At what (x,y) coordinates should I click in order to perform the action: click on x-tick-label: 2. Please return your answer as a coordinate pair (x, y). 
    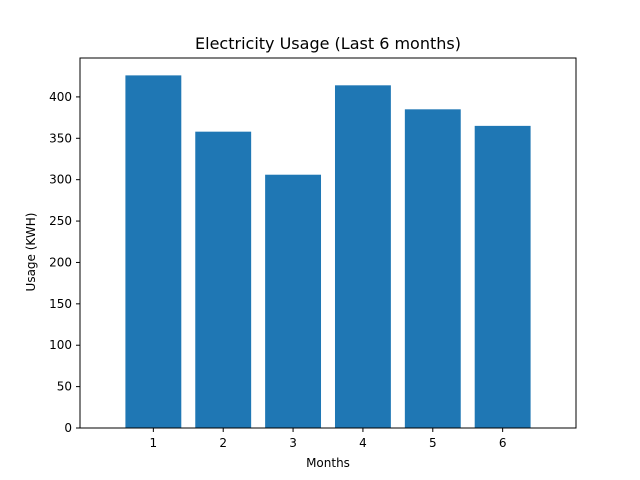
    Looking at the image, I should click on (223, 443).